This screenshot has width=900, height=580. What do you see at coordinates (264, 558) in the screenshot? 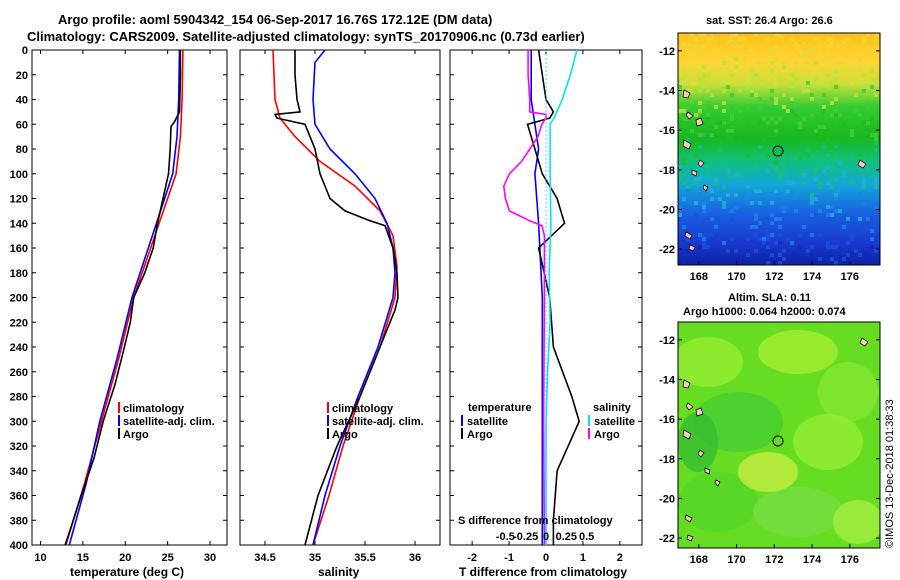
I see `x-tick-label: 34.5` at bounding box center [264, 558].